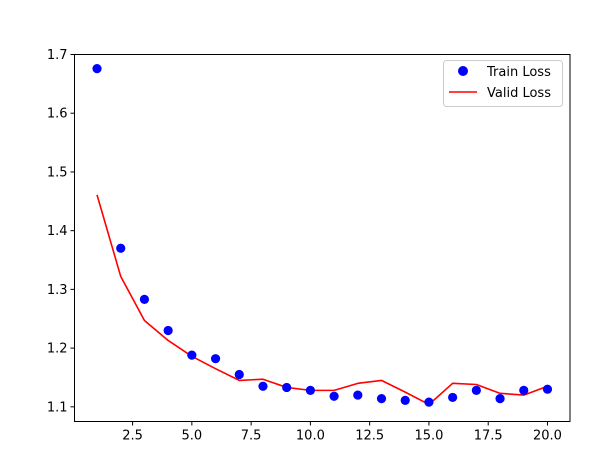 This screenshot has width=614, height=458. Describe the element at coordinates (488, 436) in the screenshot. I see `x-tick-label: 17.5` at that location.